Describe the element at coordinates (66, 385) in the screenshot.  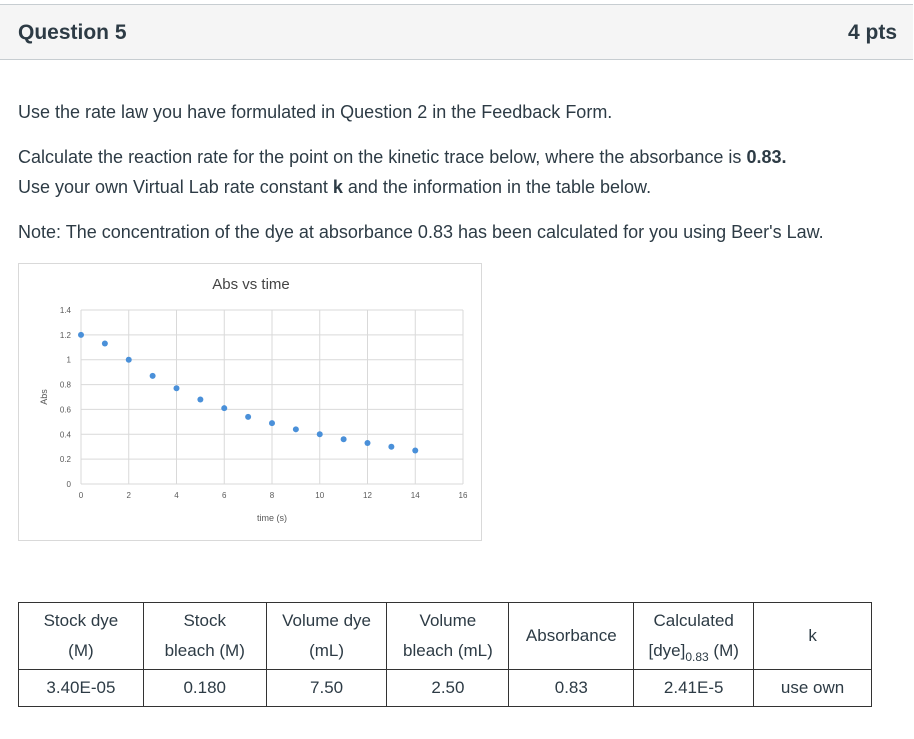
I see `chart-y-tick-label: 0.8` at that location.